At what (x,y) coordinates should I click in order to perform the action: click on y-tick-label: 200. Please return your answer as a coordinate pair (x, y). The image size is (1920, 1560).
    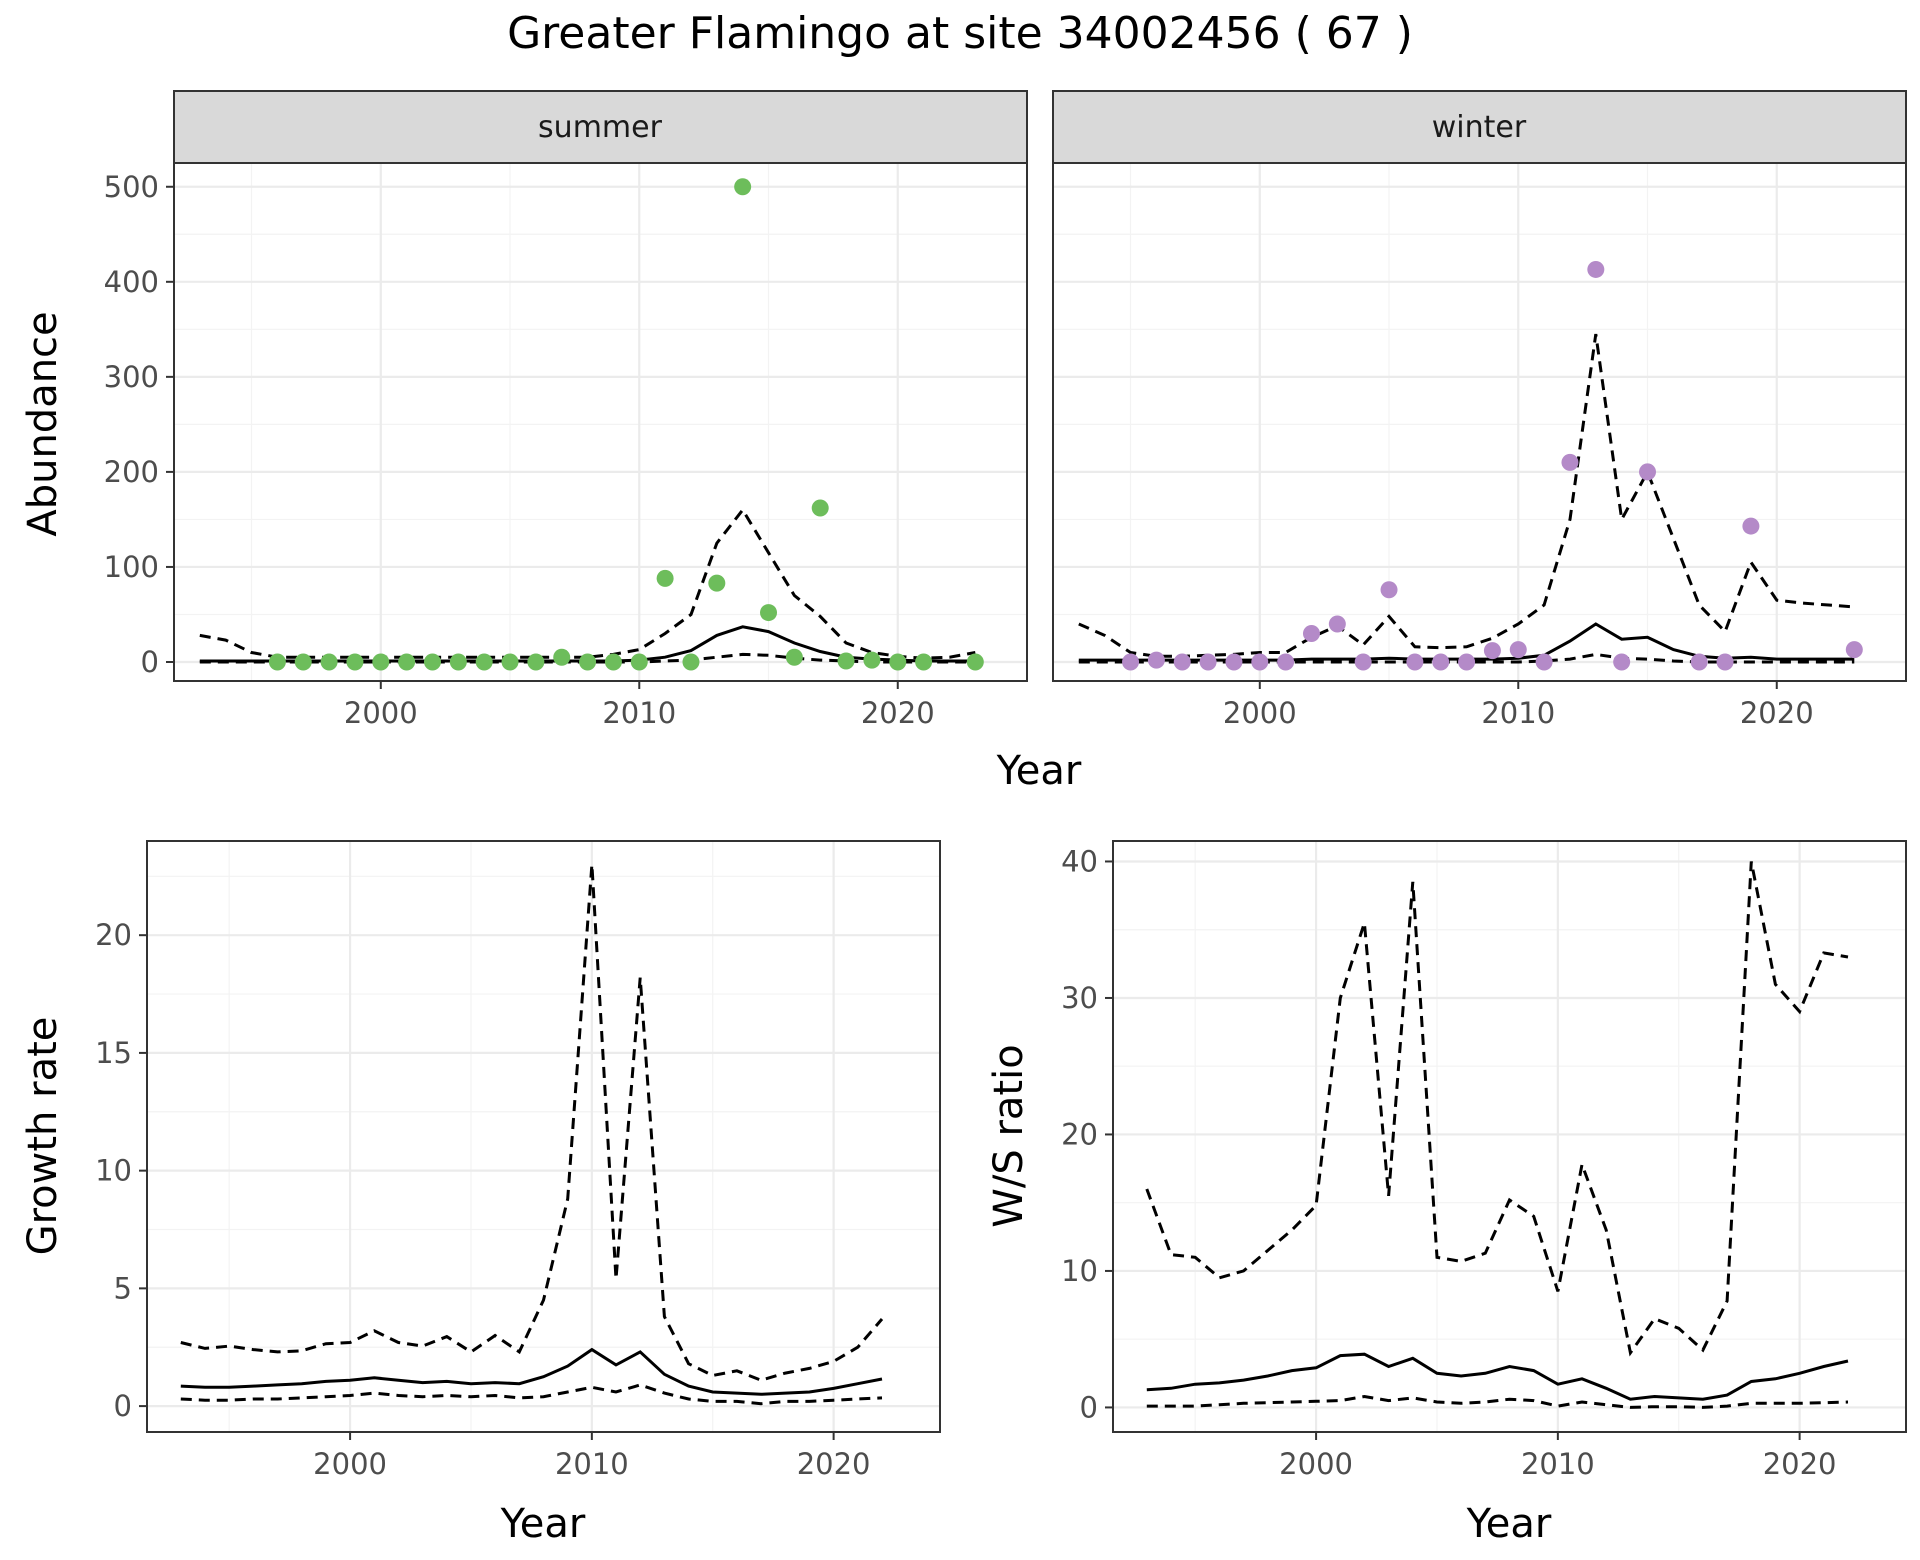
    Looking at the image, I should click on (131, 472).